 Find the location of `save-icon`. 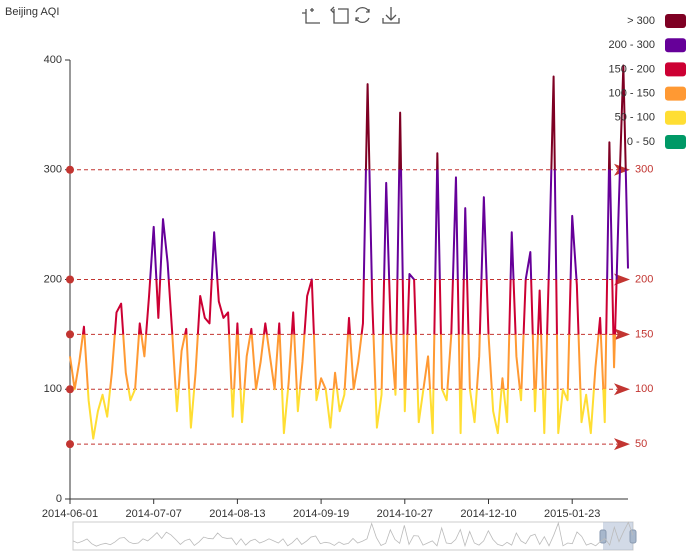

save-icon is located at coordinates (391, 15).